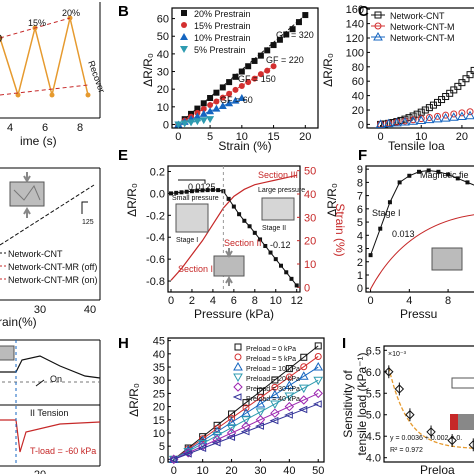 Image resolution: width=474 pixels, height=474 pixels. Describe the element at coordinates (49, 413) in the screenshot. I see `panel-g-annotation-tension: II Tension` at that location.